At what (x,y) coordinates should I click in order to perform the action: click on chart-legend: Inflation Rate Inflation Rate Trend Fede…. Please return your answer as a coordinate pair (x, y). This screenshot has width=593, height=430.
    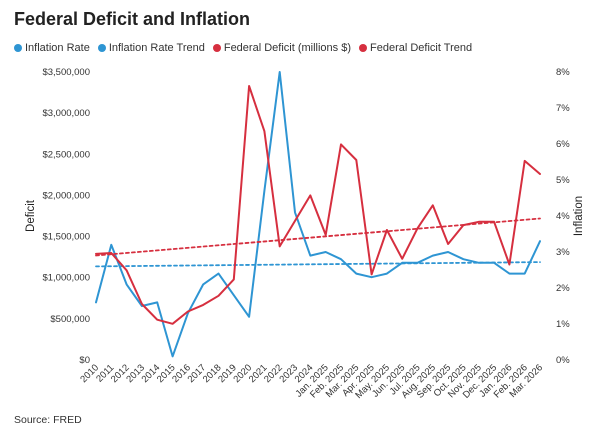
    Looking at the image, I should click on (243, 48).